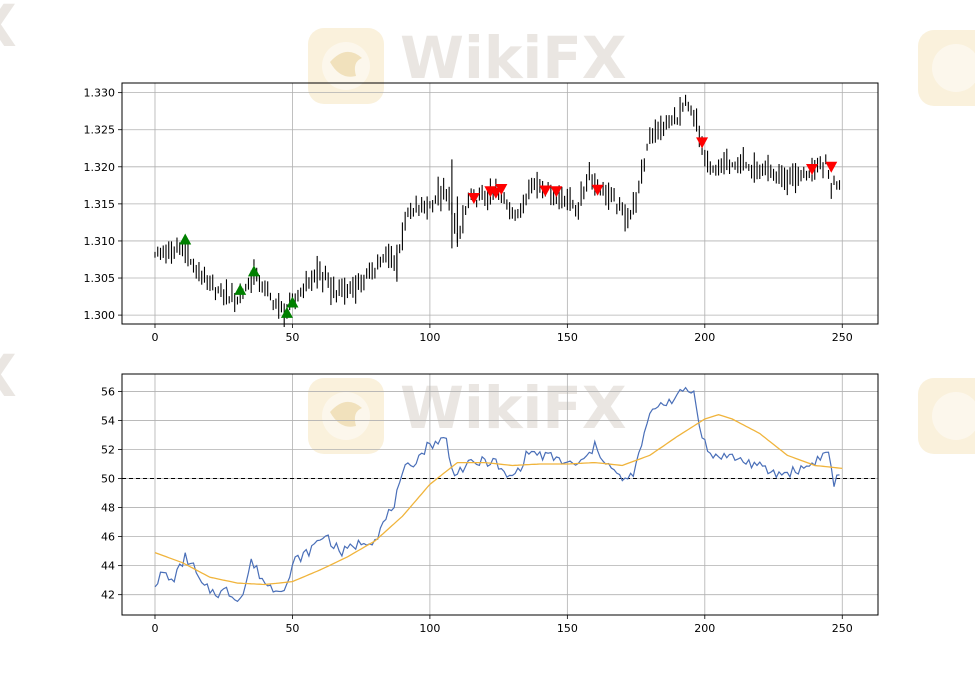 The image size is (975, 691). I want to click on y-tick-label: 52, so click(108, 449).